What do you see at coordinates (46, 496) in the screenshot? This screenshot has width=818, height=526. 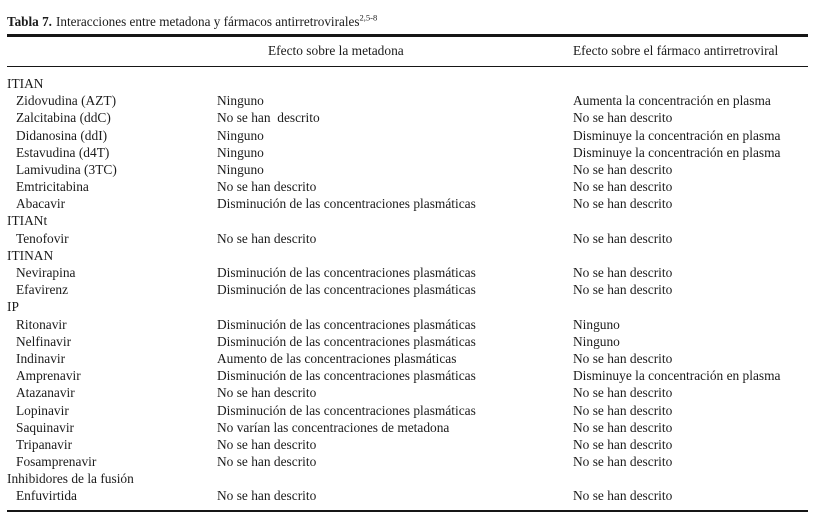 I see `drug-name-cell: Enfuvirtida` at bounding box center [46, 496].